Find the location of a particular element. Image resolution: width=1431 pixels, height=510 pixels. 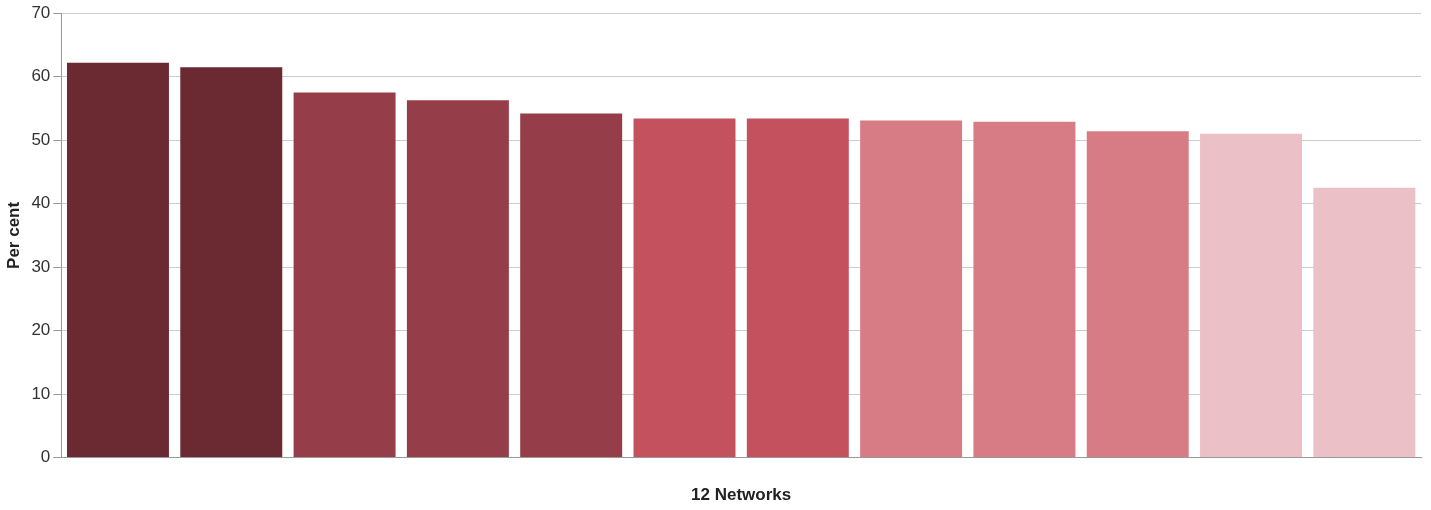

y-tick-label: 40 is located at coordinates (41, 203).